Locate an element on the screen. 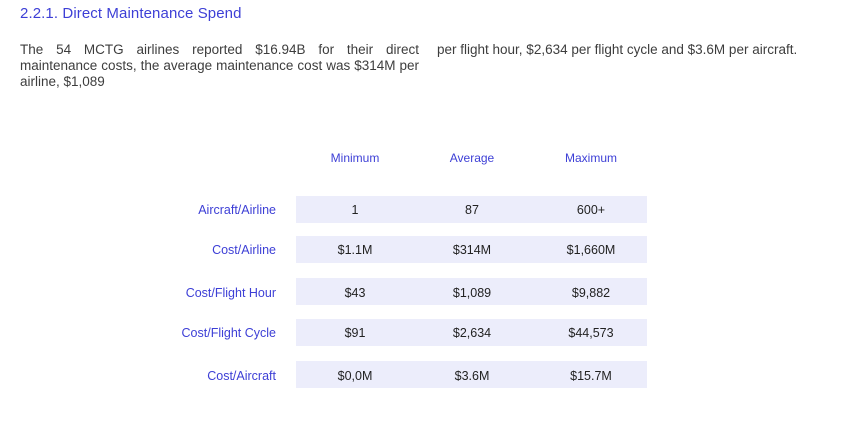  table-cell: $314M is located at coordinates (472, 250).